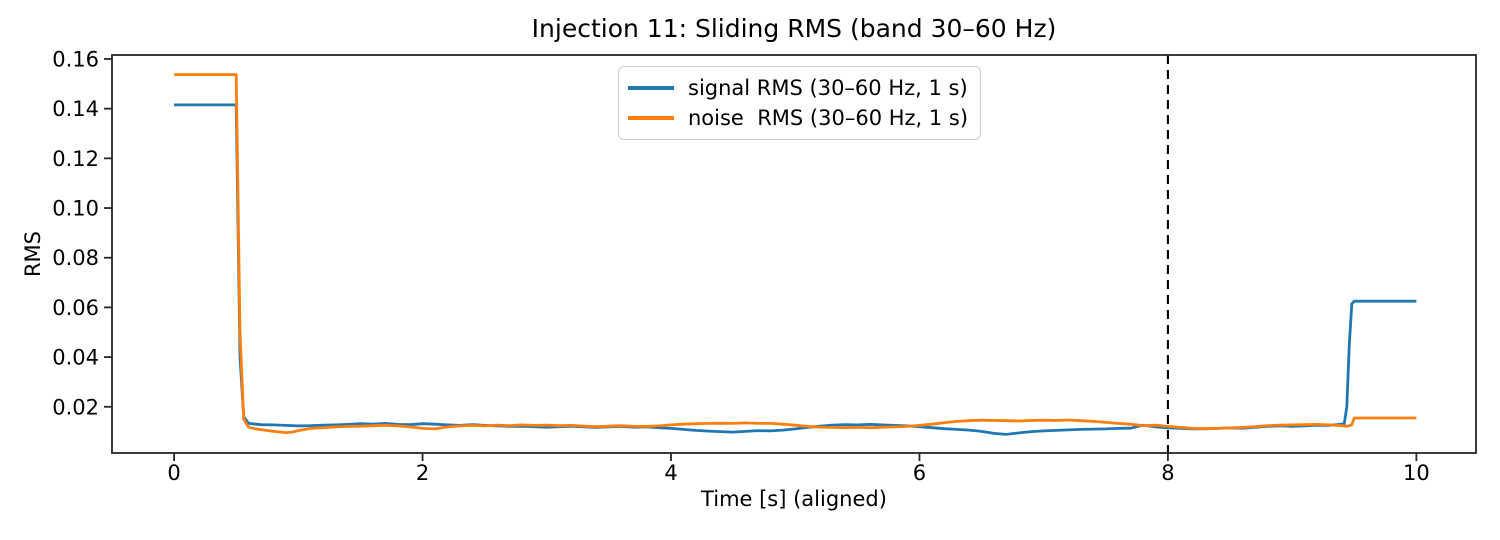 The width and height of the screenshot is (1500, 540). I want to click on noise-line-swatch, so click(651, 118).